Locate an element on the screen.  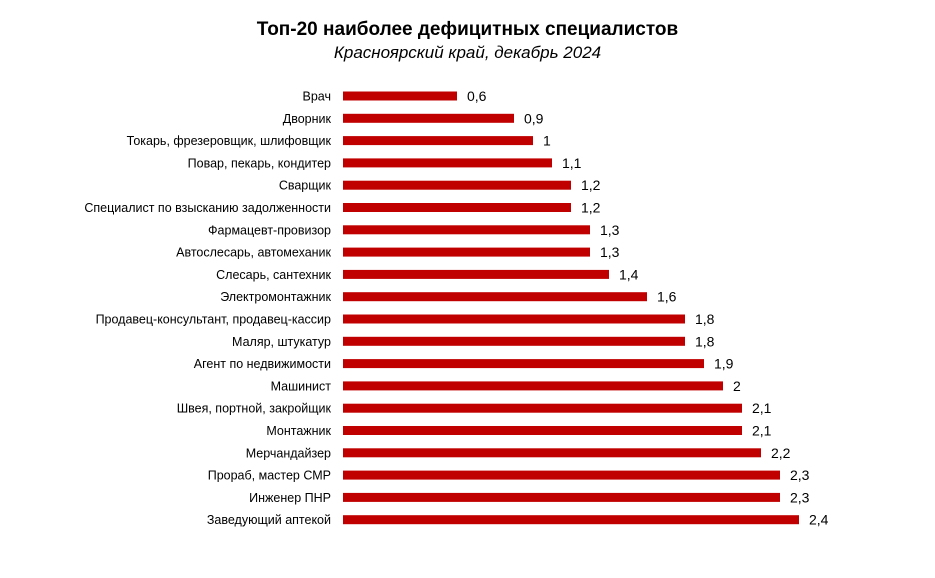
data-label: 0,6 is located at coordinates (477, 96).